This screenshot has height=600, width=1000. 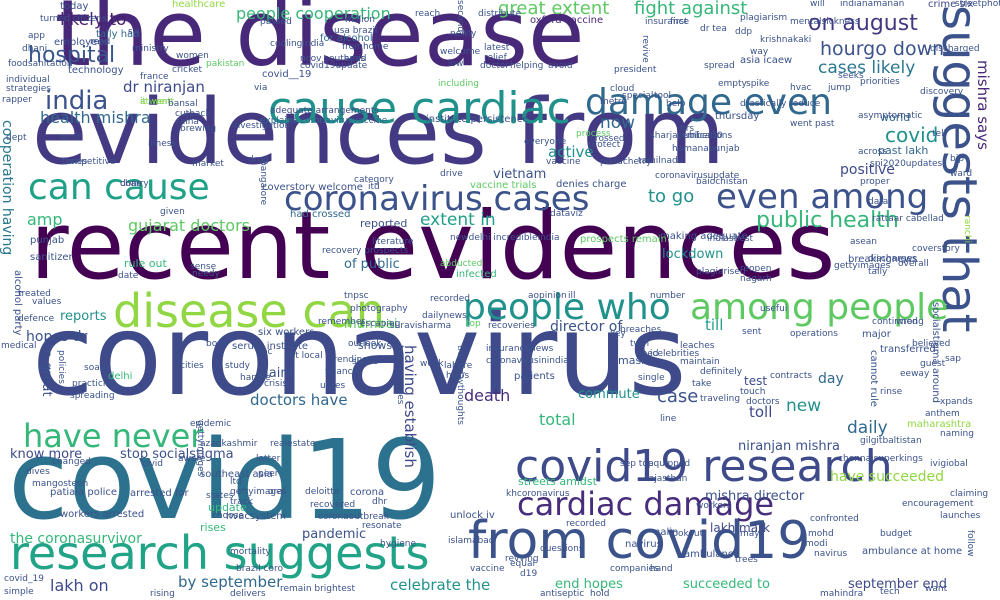 What do you see at coordinates (730, 239) in the screenshot?
I see `word: indiasbest` at bounding box center [730, 239].